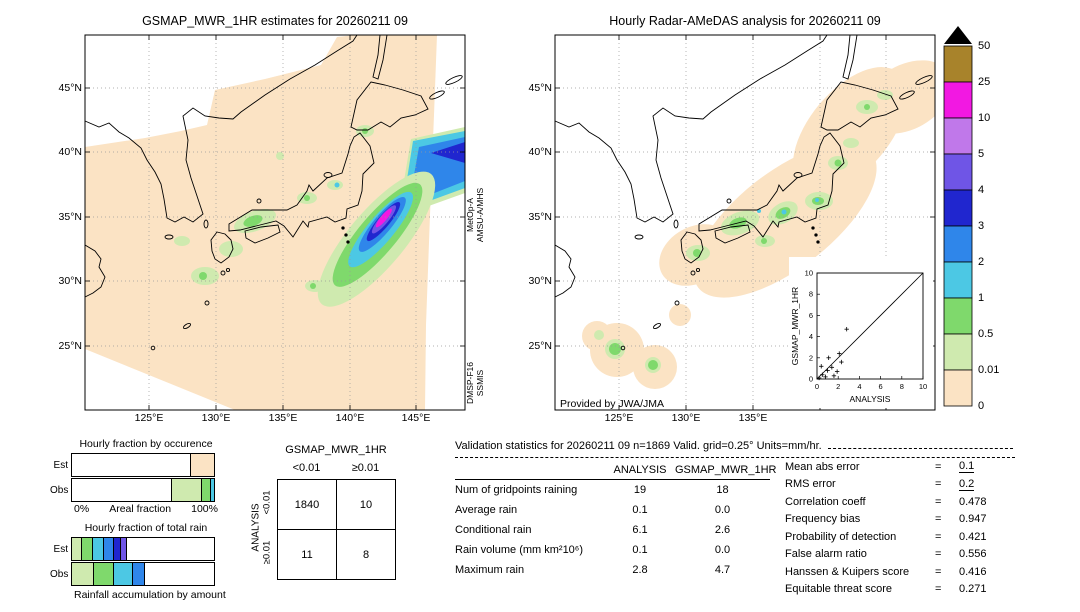  I want to click on inset-frame, so click(870, 326).